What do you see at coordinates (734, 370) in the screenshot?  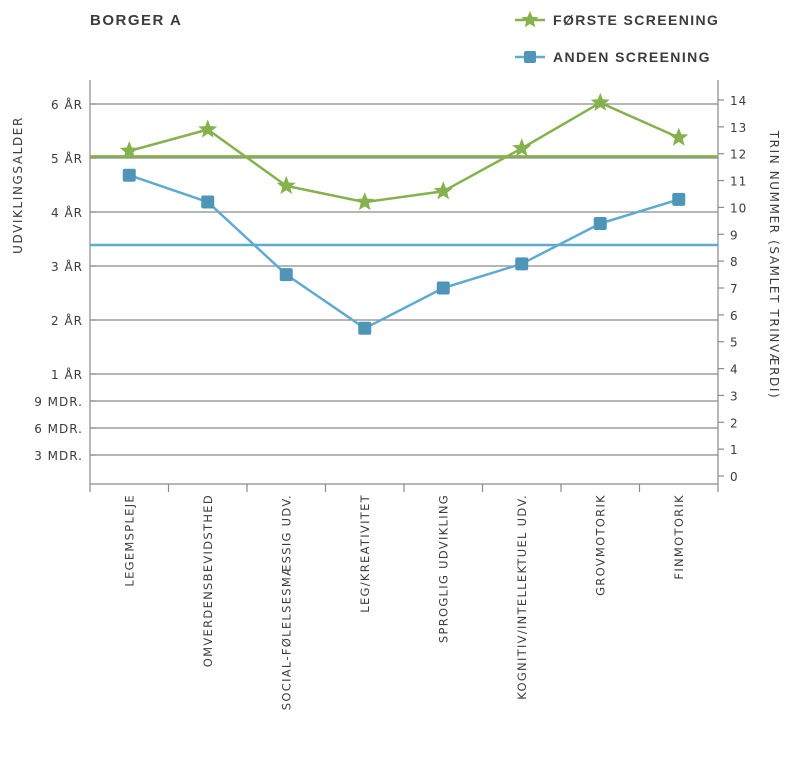 I see `right-tick-label: 4` at bounding box center [734, 370].